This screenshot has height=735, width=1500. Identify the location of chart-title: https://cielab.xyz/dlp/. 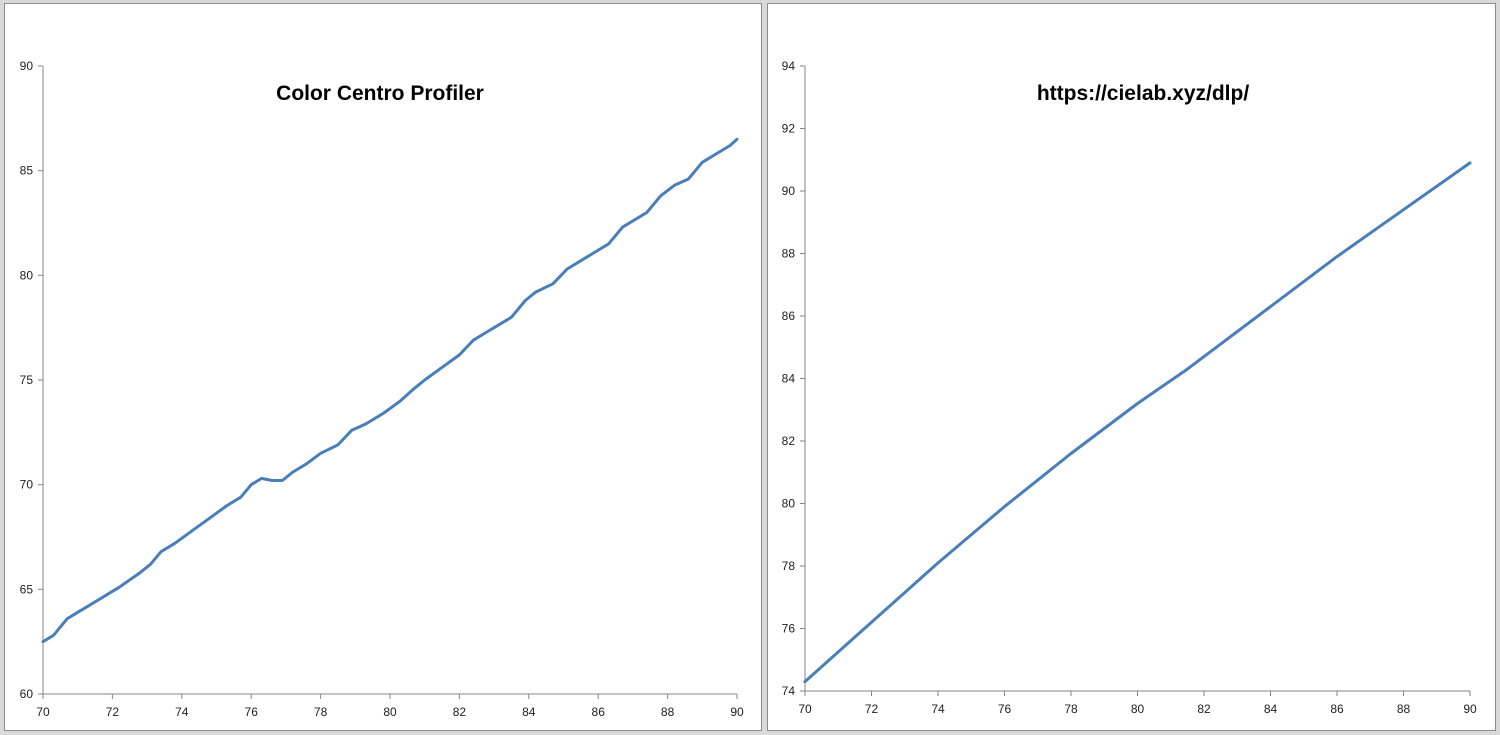
(1143, 93).